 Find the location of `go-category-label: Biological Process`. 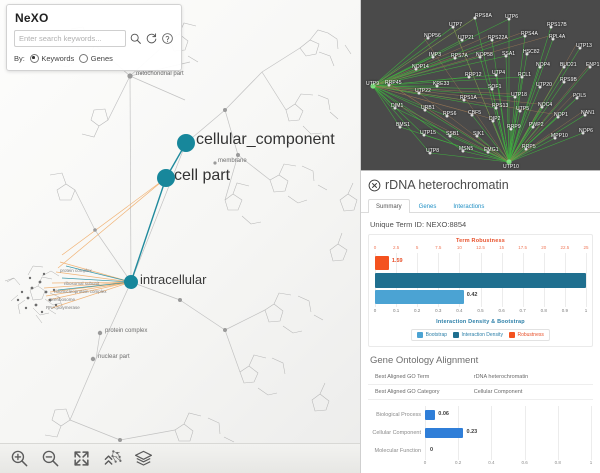

go-category-label: Biological Process is located at coordinates (398, 415).